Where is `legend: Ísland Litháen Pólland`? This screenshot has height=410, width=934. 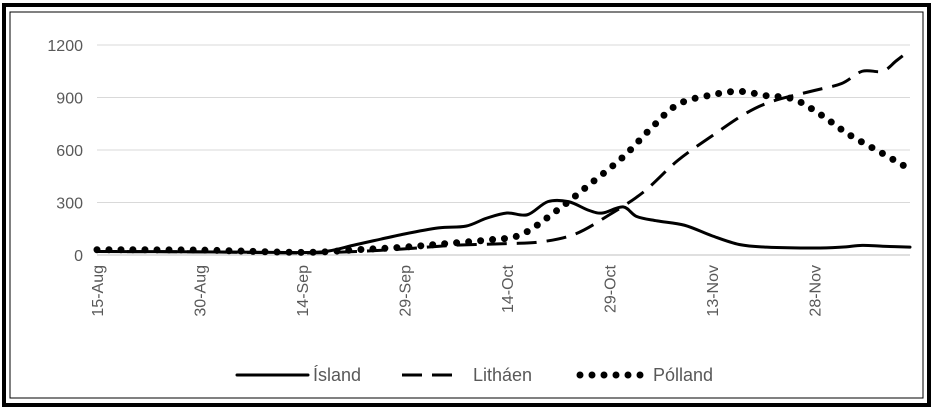
legend: Ísland Litháen Pólland is located at coordinates (474, 375).